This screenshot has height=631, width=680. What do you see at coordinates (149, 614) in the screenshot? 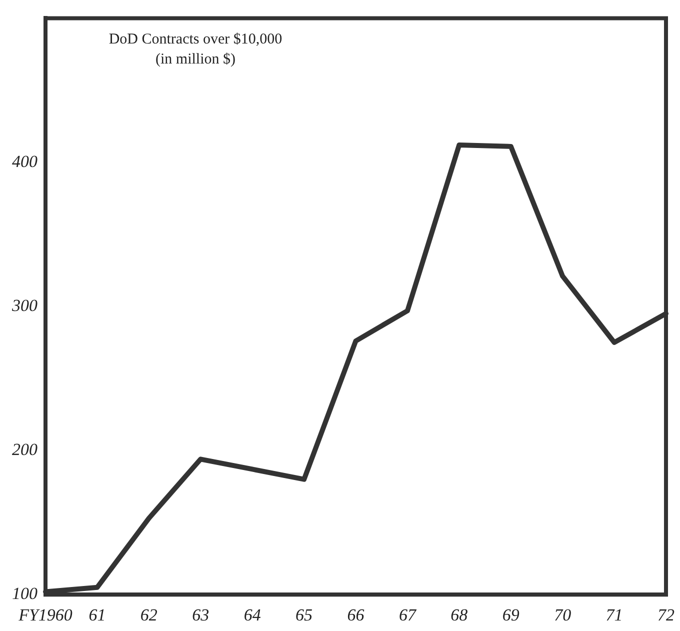
I see `x-tick-label: 62` at bounding box center [149, 614].